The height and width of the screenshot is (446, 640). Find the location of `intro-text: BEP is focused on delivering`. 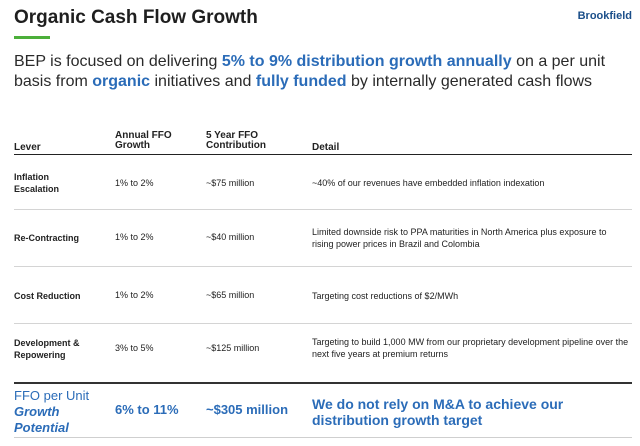

intro-text: BEP is focused on delivering is located at coordinates (118, 61).